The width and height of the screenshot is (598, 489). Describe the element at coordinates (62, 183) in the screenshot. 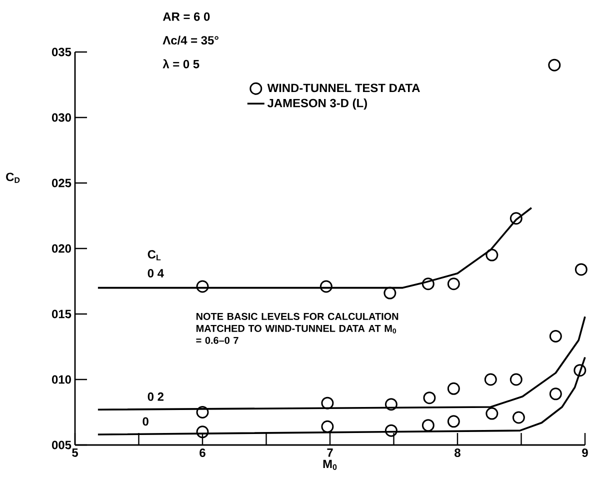

I see `y-tick-label: 025` at that location.